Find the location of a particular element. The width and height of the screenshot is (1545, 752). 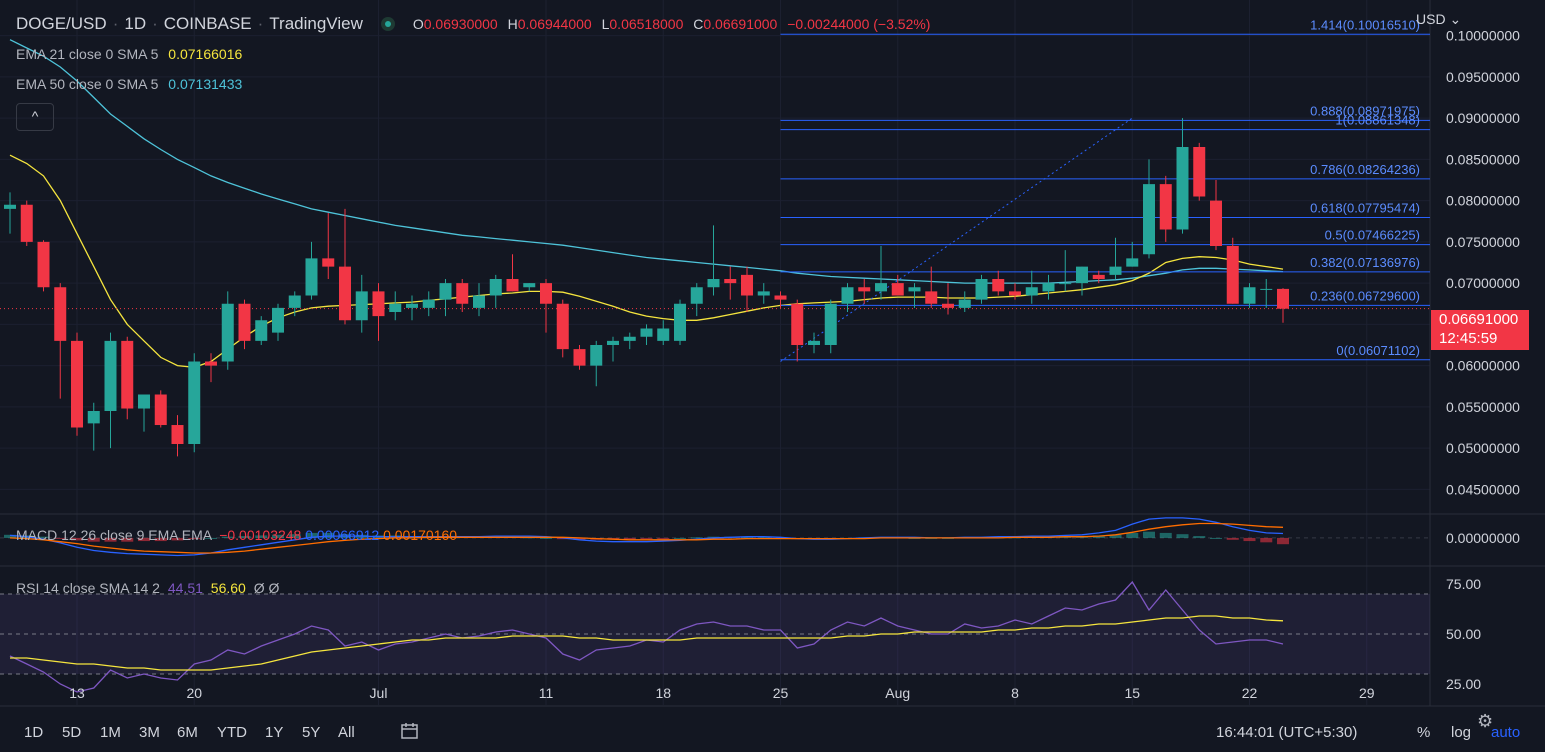

range-button-3m: 3M is located at coordinates (149, 732).